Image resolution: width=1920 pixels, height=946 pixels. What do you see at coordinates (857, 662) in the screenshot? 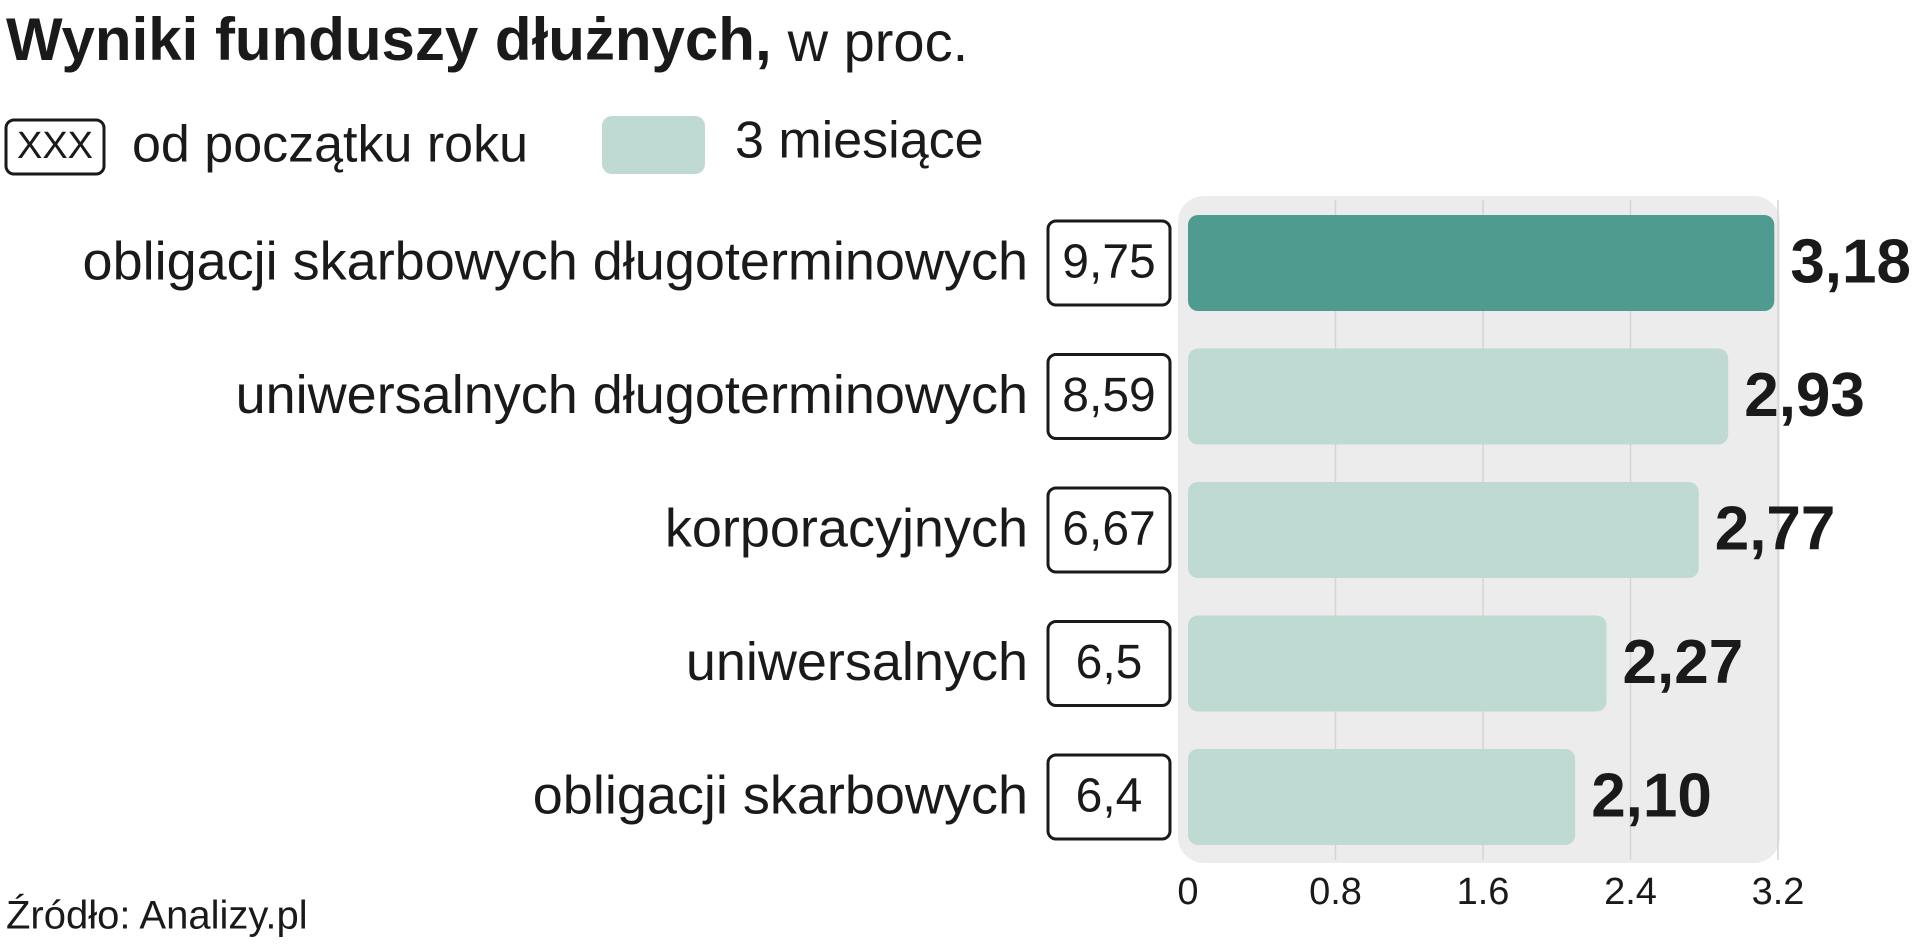
I see `category-label: uniwersalnych` at bounding box center [857, 662].